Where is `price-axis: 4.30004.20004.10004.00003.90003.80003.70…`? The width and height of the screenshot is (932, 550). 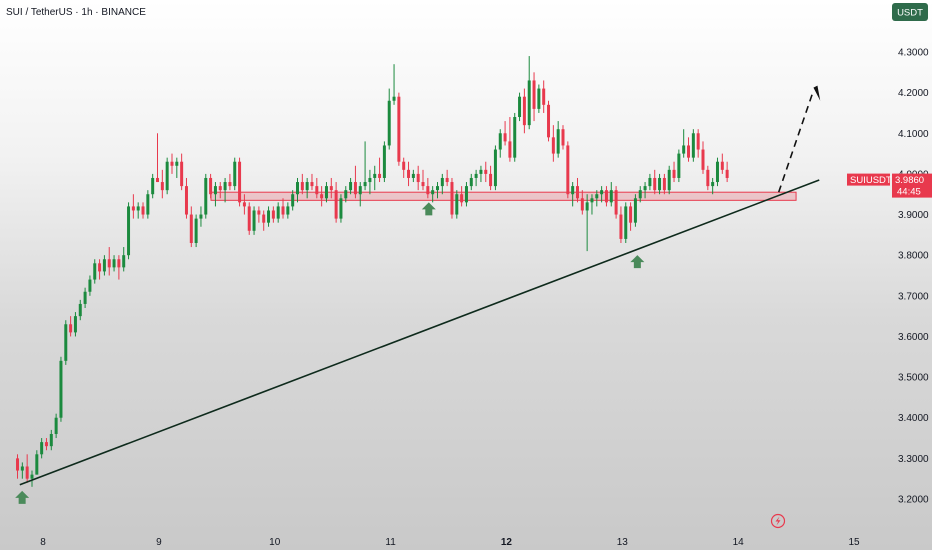 price-axis: 4.30004.20004.10004.00003.90003.80003.70… is located at coordinates (913, 277).